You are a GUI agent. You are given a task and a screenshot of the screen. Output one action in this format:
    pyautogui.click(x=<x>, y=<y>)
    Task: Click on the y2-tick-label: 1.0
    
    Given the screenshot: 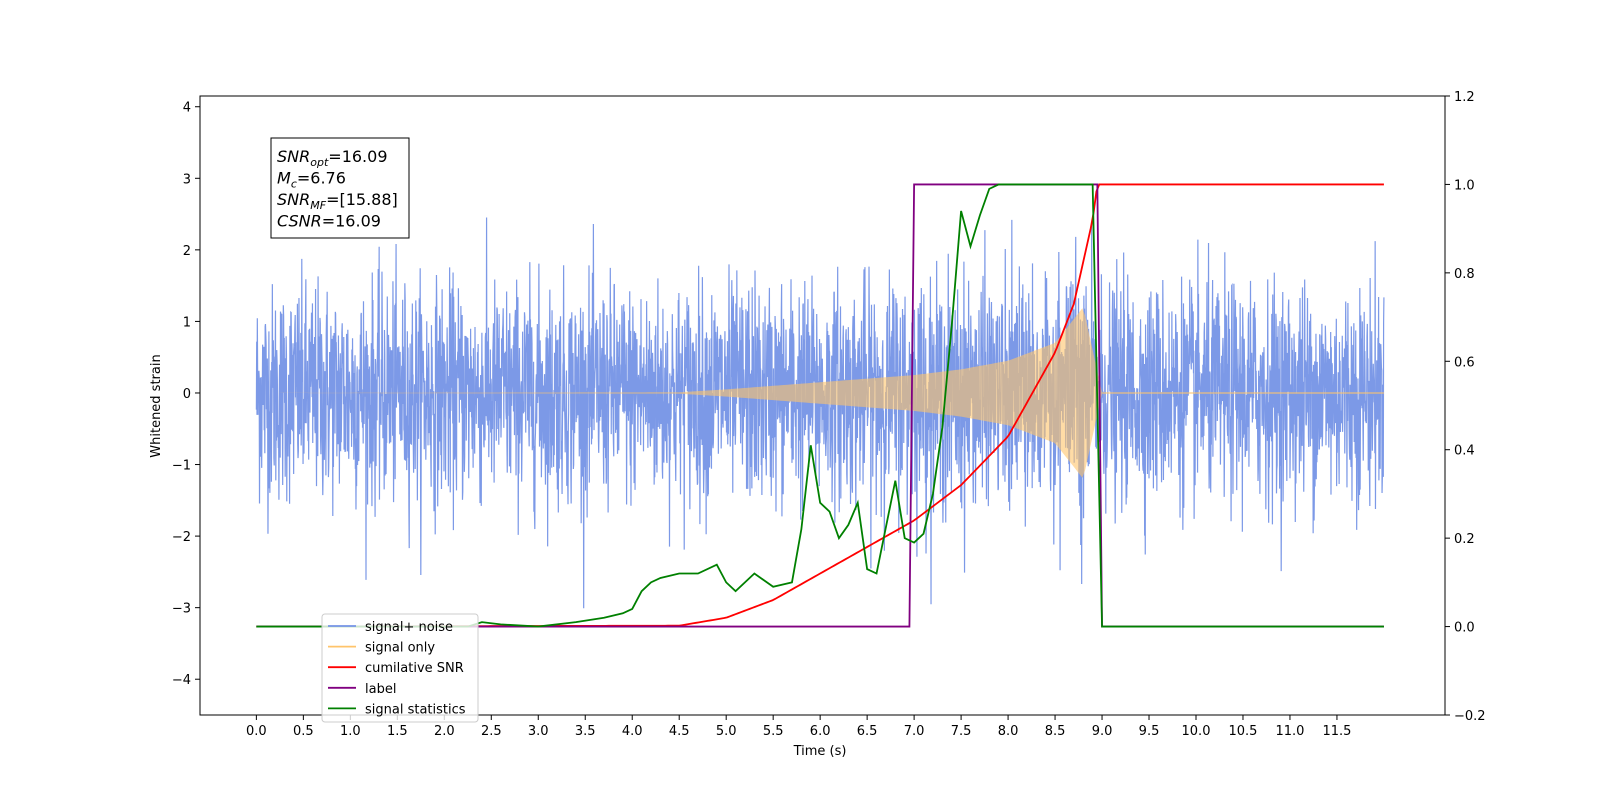 What is the action you would take?
    pyautogui.click(x=1464, y=185)
    